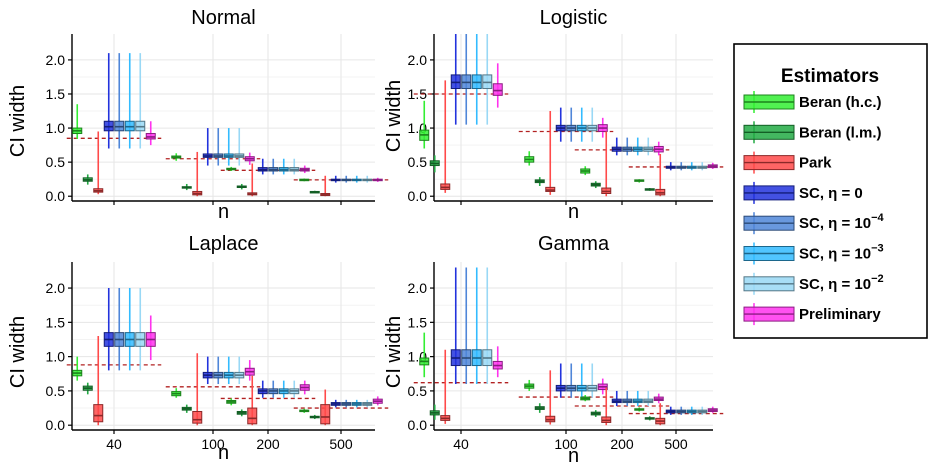  I want to click on y-tick-label: 1.5, so click(56, 94).